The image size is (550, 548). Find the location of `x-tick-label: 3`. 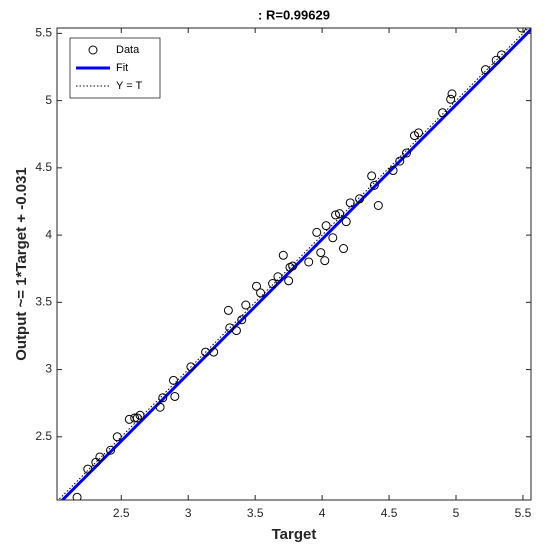

x-tick-label: 3 is located at coordinates (188, 513).